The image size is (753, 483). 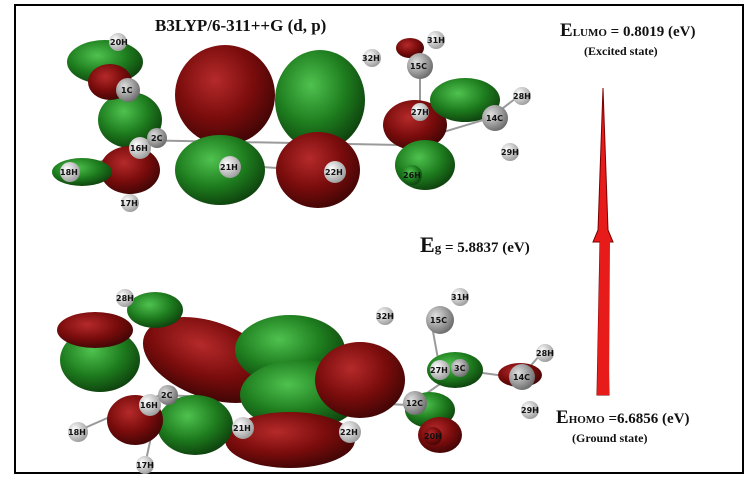 I want to click on lumo-e: E, so click(x=566, y=30).